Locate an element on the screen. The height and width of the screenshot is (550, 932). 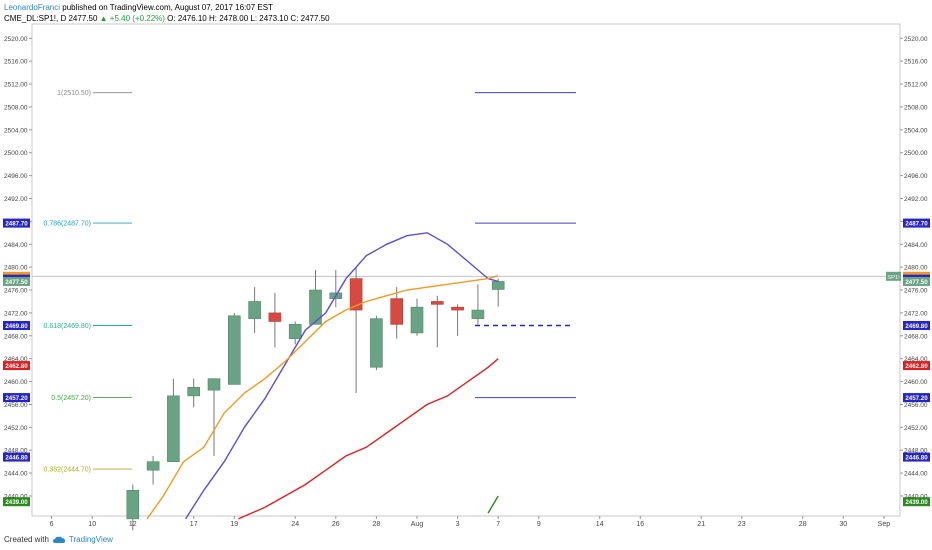
x-tick-label: 16 is located at coordinates (640, 524).